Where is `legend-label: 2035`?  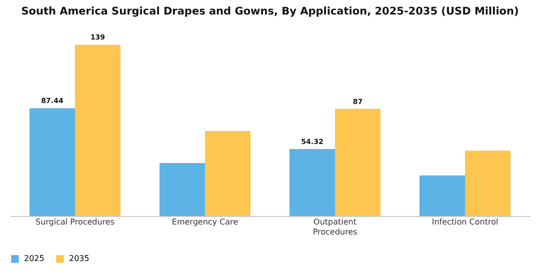
legend-label: 2035 is located at coordinates (79, 258).